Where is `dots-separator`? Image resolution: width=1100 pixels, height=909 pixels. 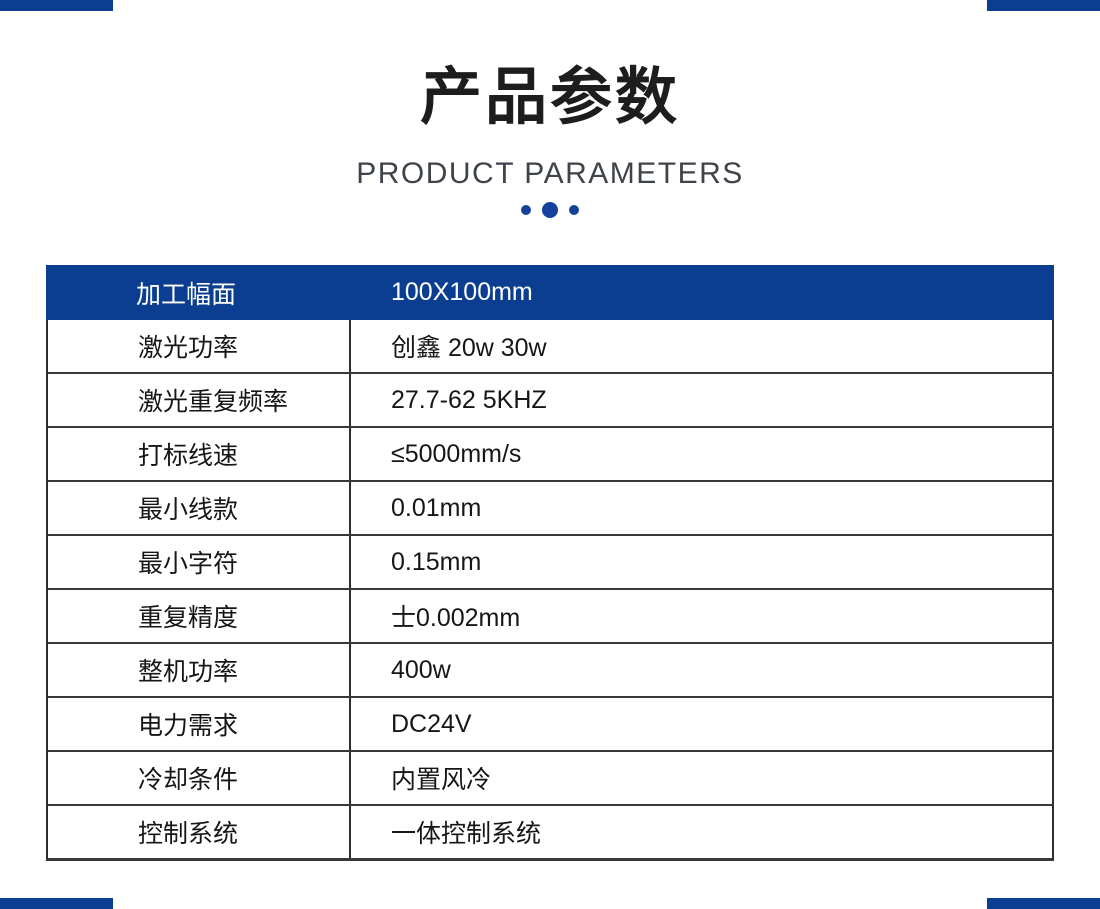
dots-separator is located at coordinates (550, 210).